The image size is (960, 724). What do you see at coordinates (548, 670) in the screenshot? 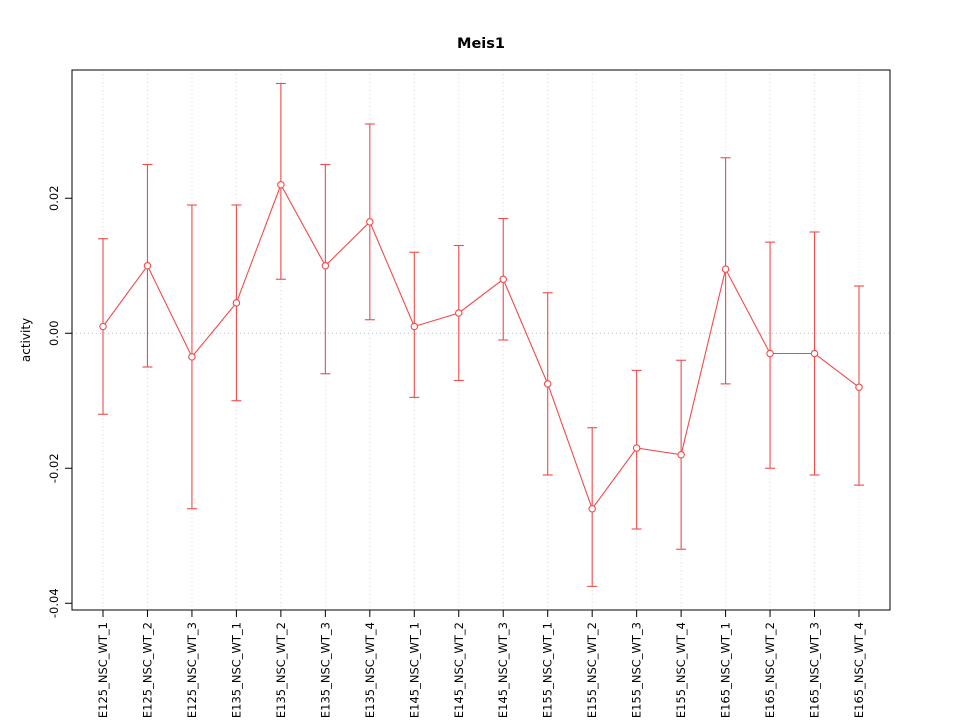
I see `x-tick-label: E155_NSC_WT_1` at bounding box center [548, 670].